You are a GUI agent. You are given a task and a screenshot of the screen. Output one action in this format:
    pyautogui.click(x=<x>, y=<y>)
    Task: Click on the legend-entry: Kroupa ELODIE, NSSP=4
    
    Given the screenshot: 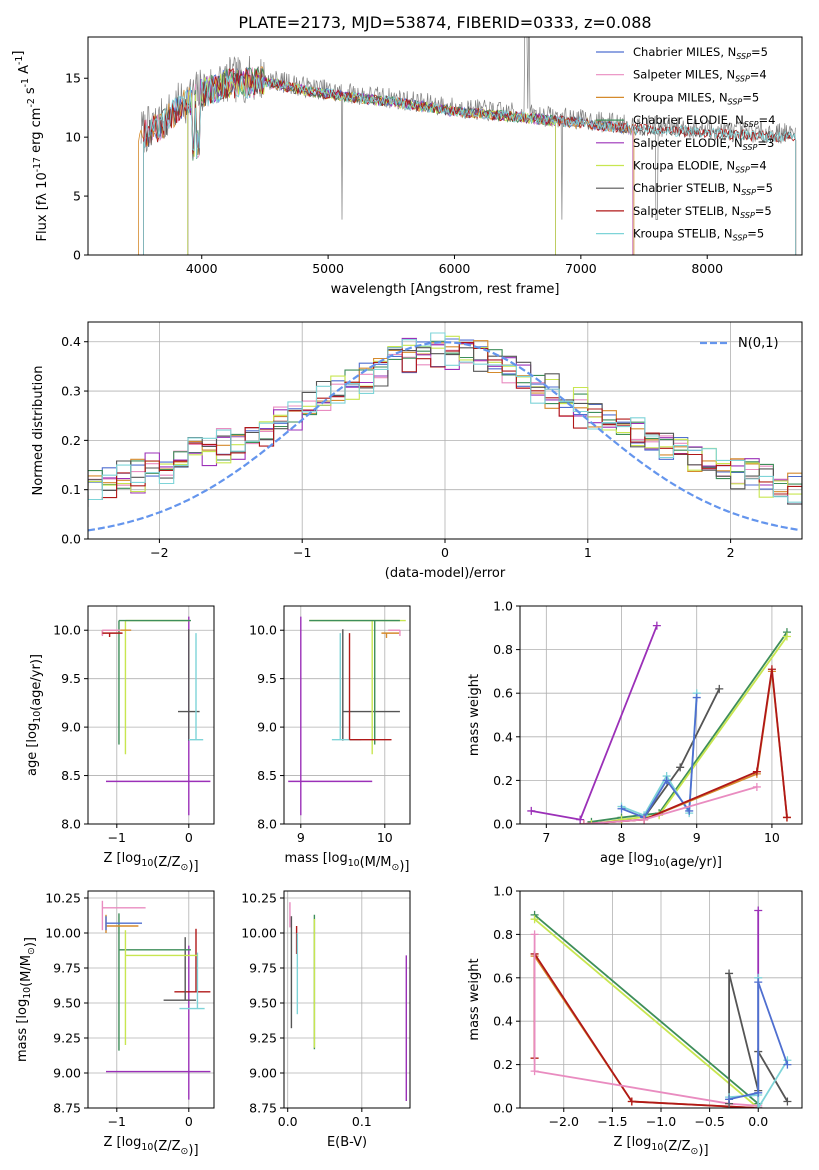 What is the action you would take?
    pyautogui.click(x=700, y=167)
    